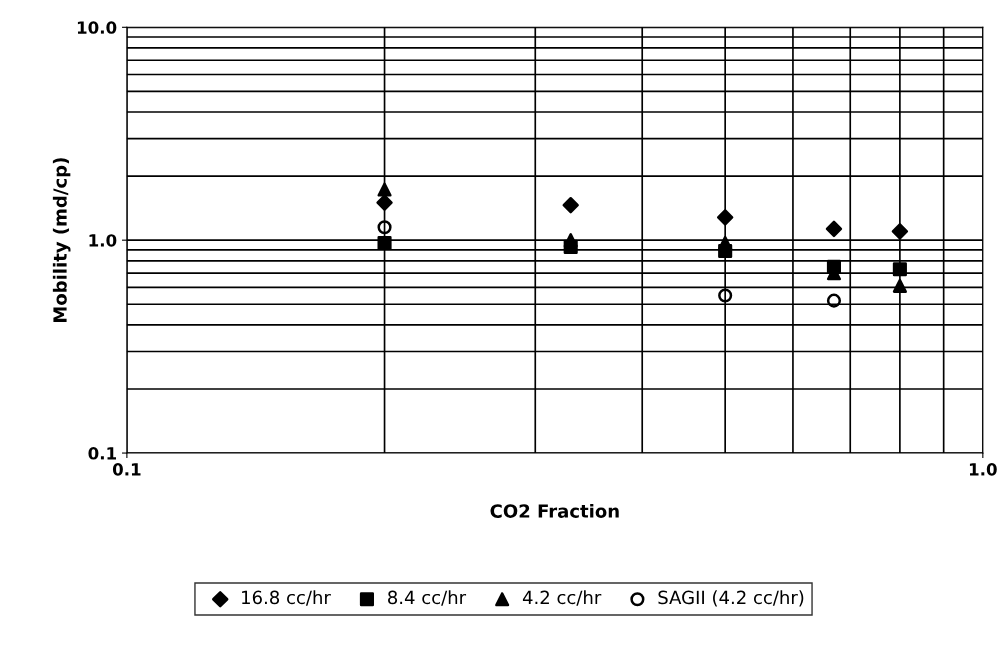 The height and width of the screenshot is (650, 1007). Describe the element at coordinates (61, 240) in the screenshot. I see `y-axis-title: Mobility (md/cp)` at that location.